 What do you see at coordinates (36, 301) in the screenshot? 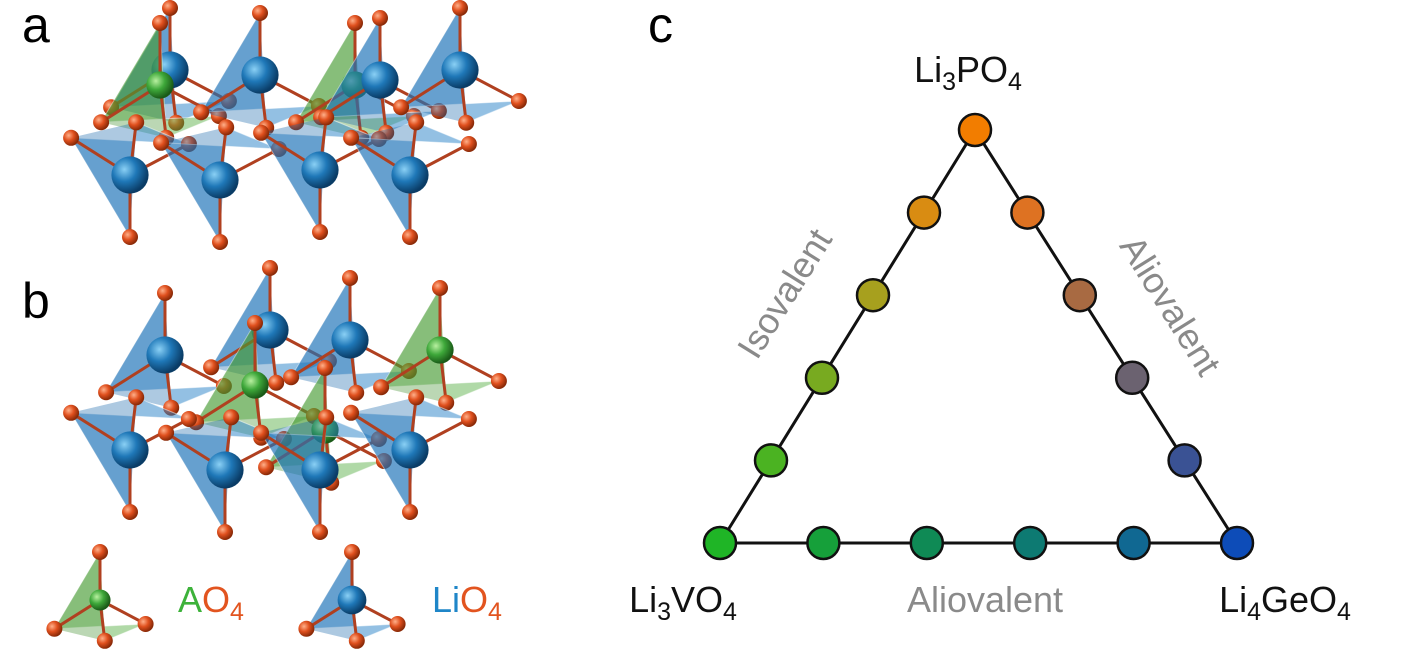
I see `panel-label: b` at bounding box center [36, 301].